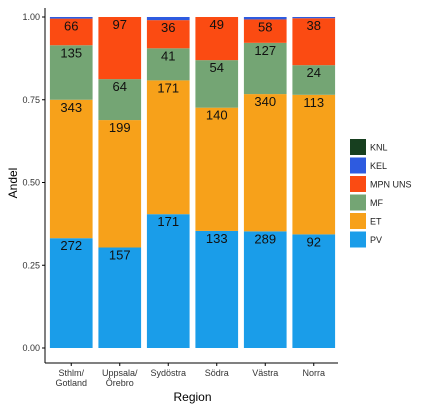 The height and width of the screenshot is (414, 432). Describe the element at coordinates (13, 183) in the screenshot. I see `y-axis-title: Andel` at that location.